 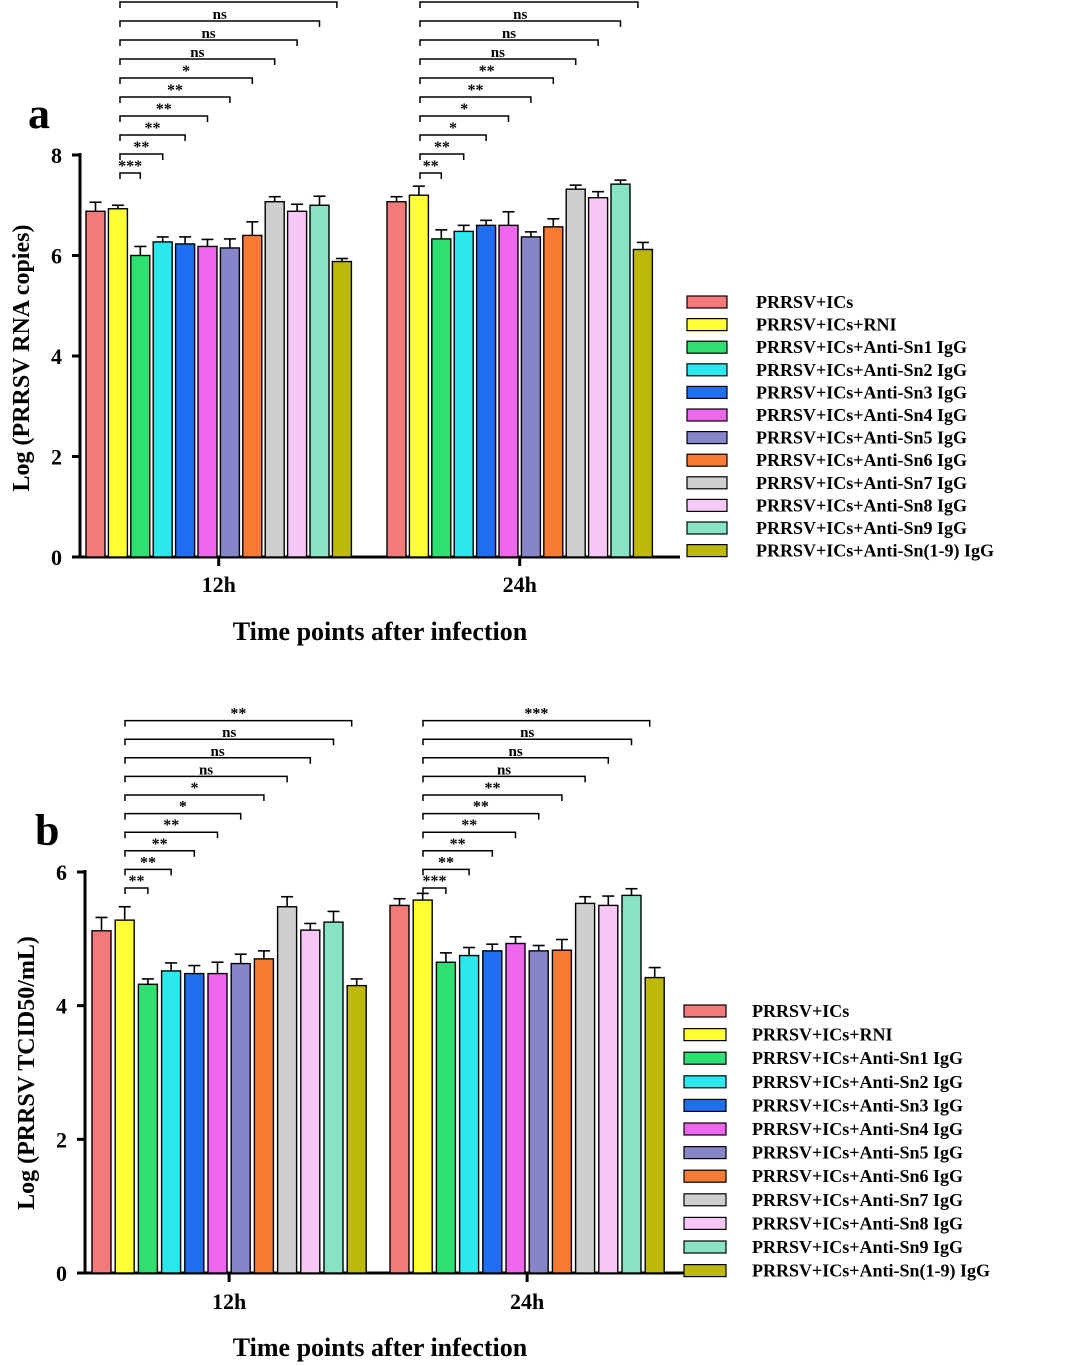 I want to click on panel-a-bar-12h-s2, so click(x=118, y=383).